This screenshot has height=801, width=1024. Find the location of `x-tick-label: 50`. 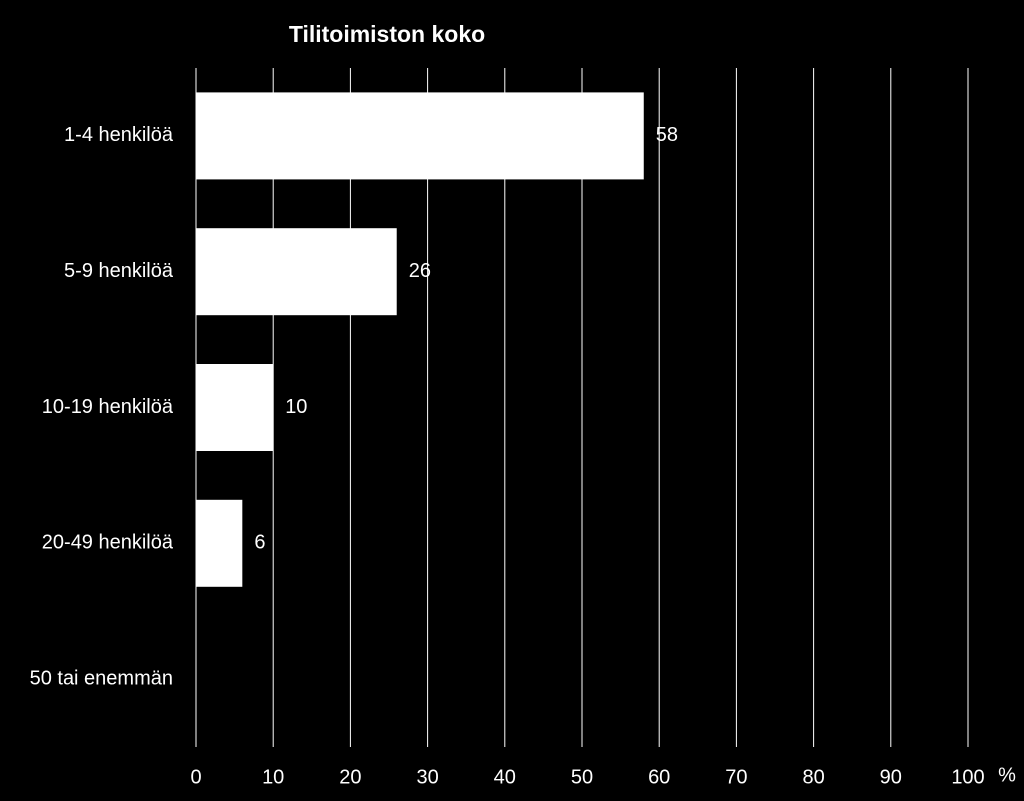

x-tick-label: 50 is located at coordinates (582, 777).